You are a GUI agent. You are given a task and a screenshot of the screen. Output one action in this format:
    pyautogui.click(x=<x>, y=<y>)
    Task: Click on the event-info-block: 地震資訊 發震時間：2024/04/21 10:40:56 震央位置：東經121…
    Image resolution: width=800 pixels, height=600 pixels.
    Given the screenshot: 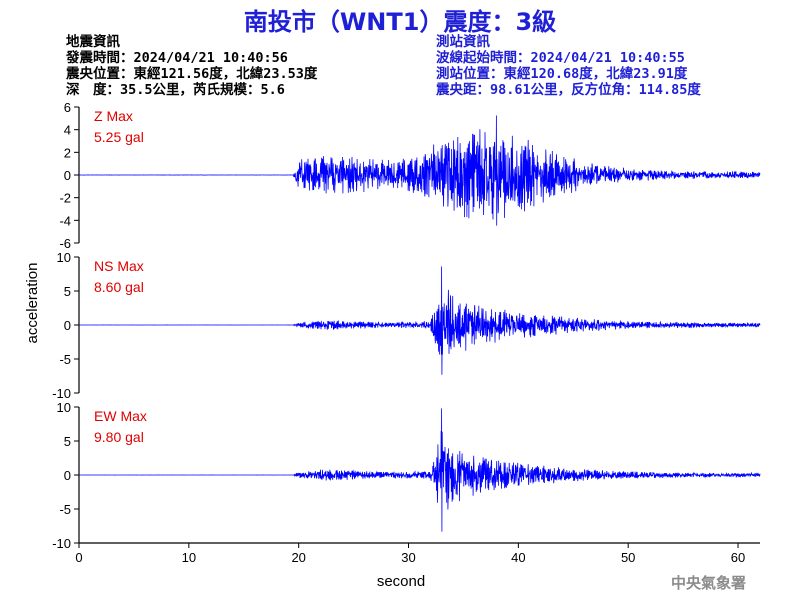 What is the action you would take?
    pyautogui.click(x=191, y=66)
    